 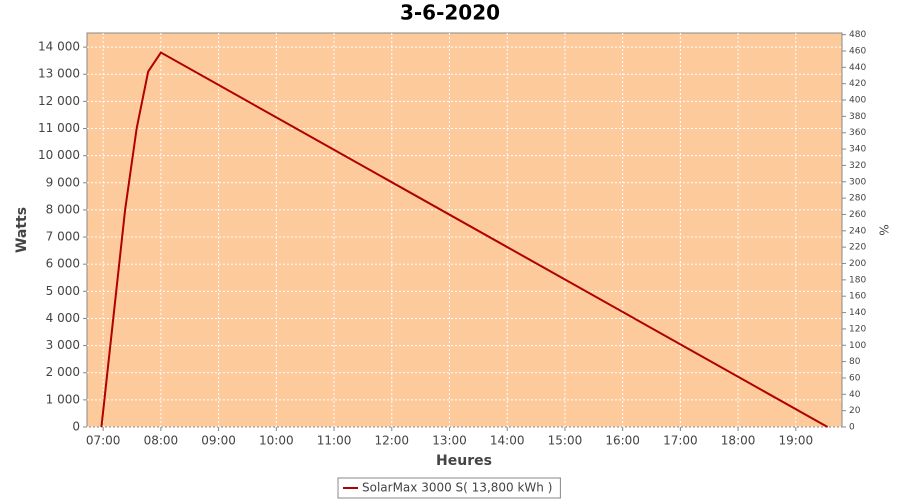 What do you see at coordinates (857, 133) in the screenshot?
I see `y2-tick-label: 360` at bounding box center [857, 133].